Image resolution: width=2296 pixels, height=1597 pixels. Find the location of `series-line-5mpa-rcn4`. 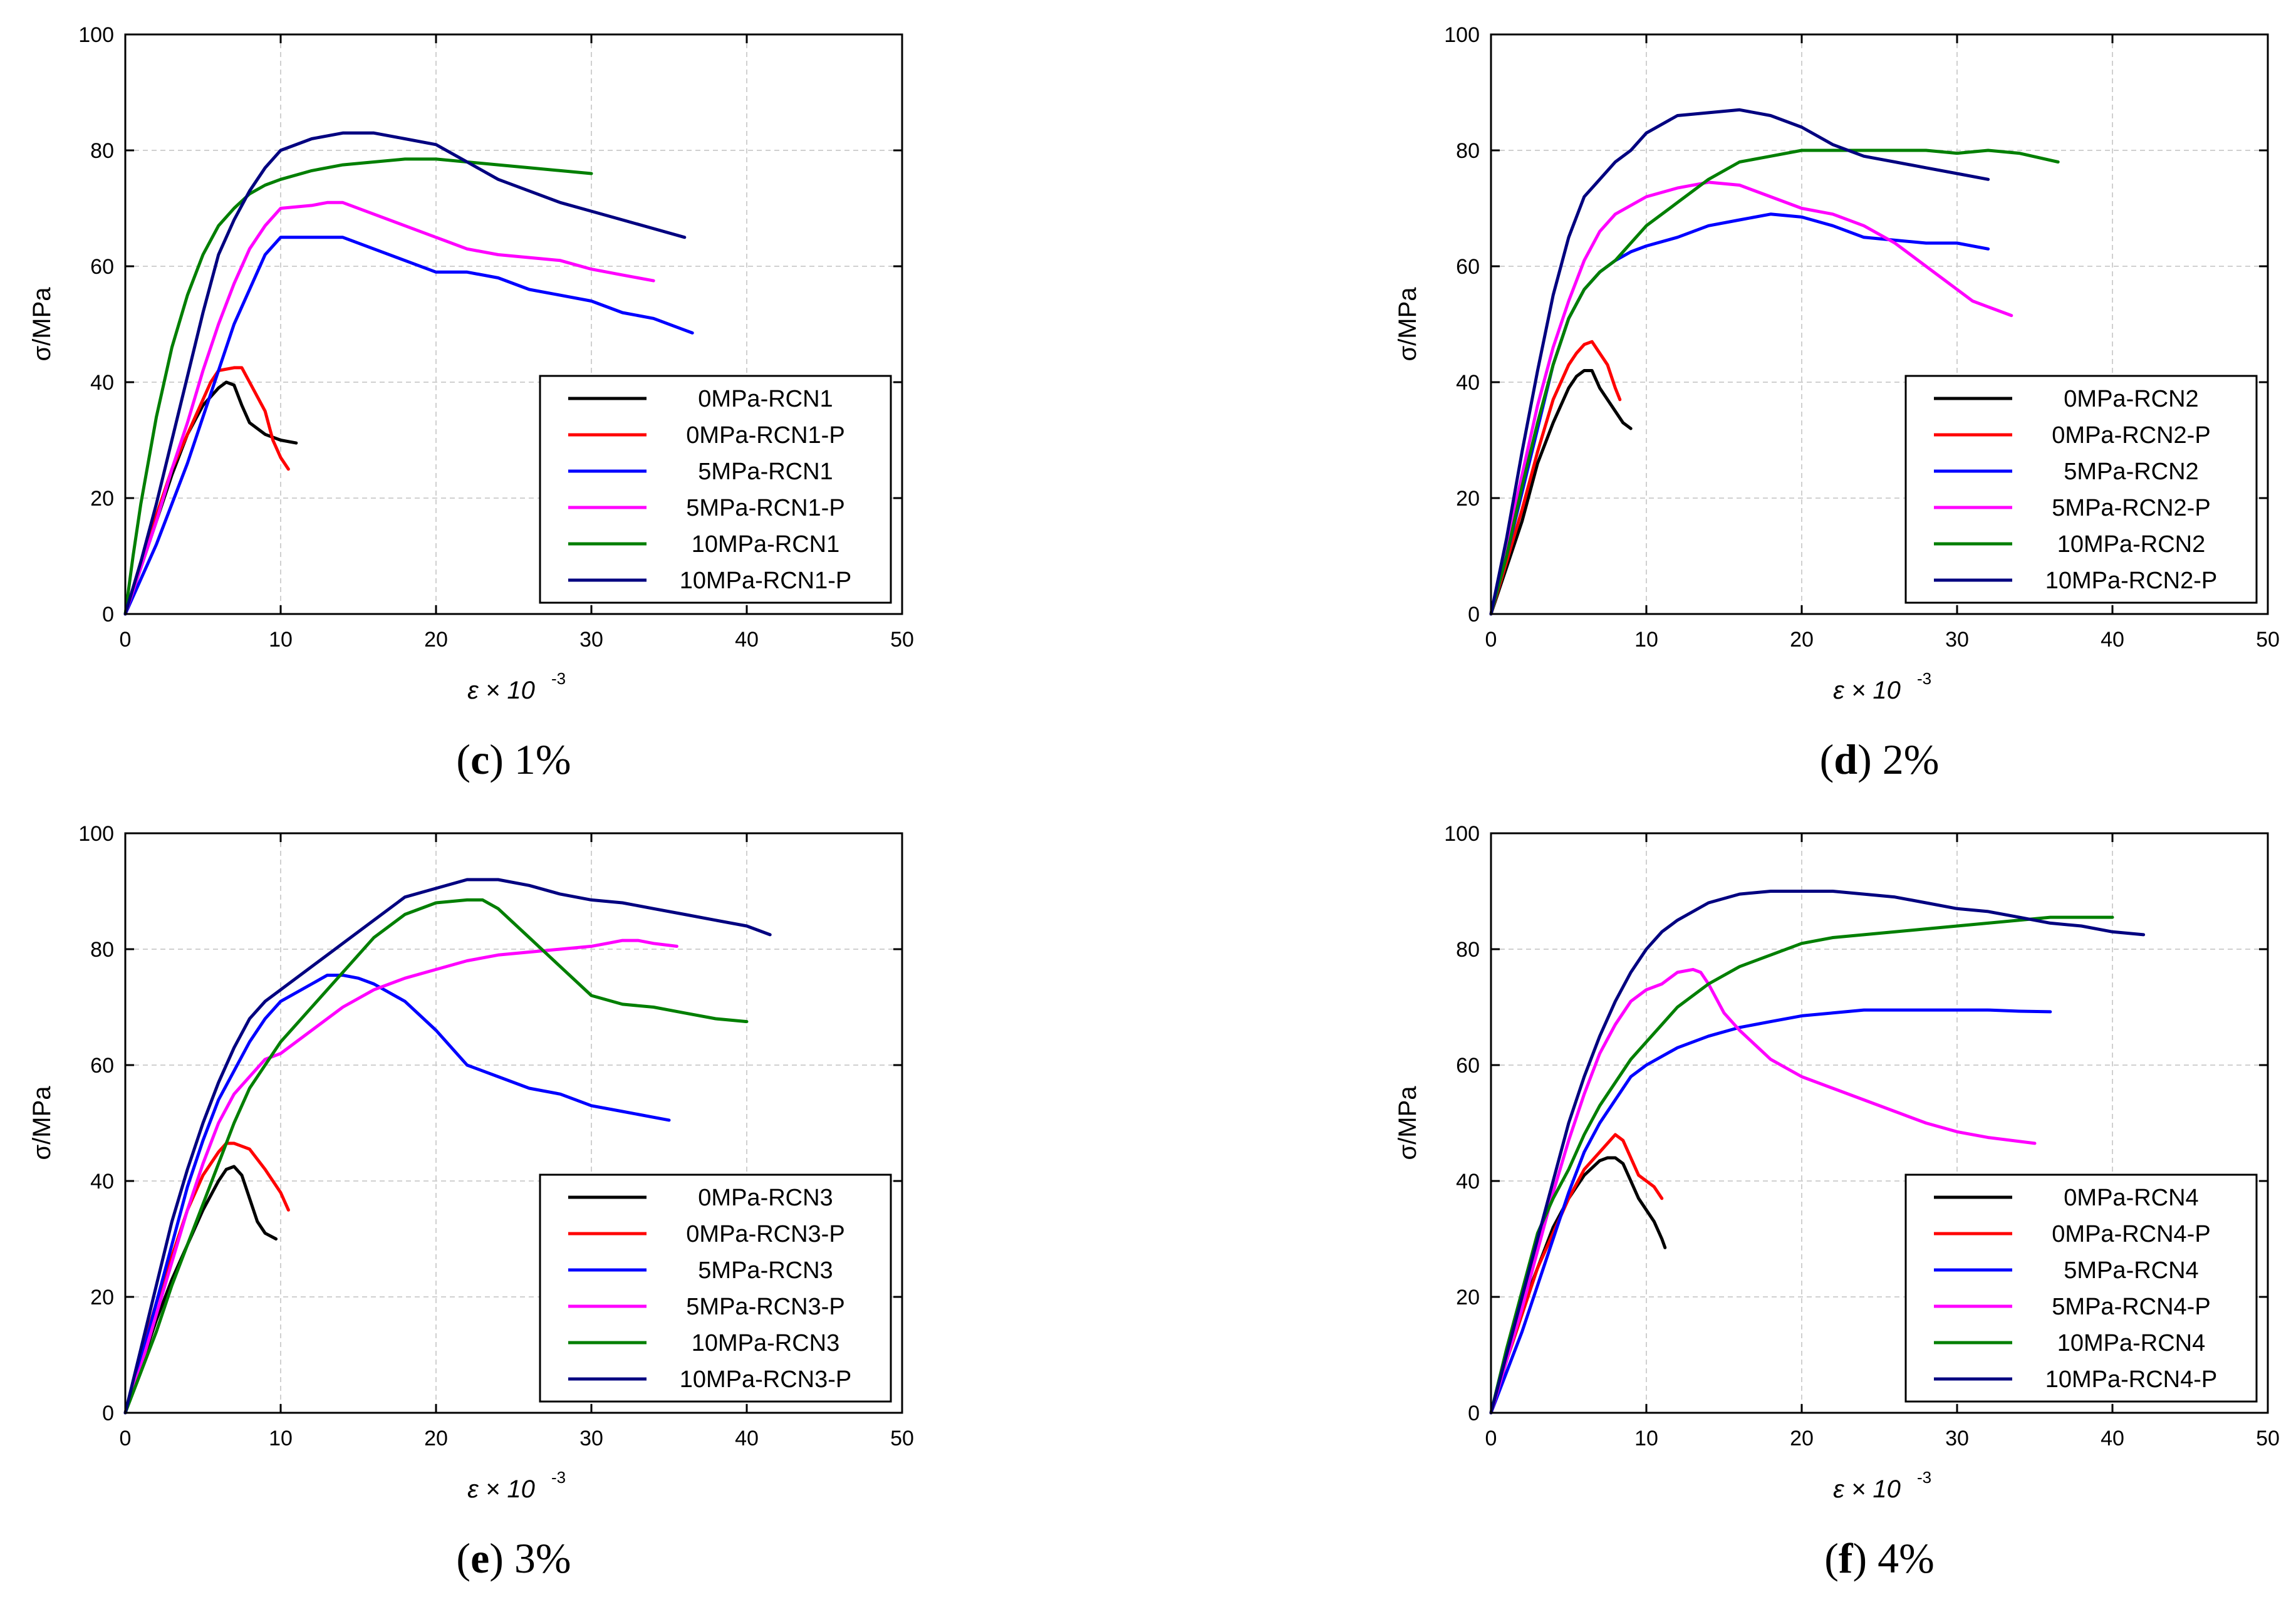

series-line-5mpa-rcn4 is located at coordinates (1771, 1211).